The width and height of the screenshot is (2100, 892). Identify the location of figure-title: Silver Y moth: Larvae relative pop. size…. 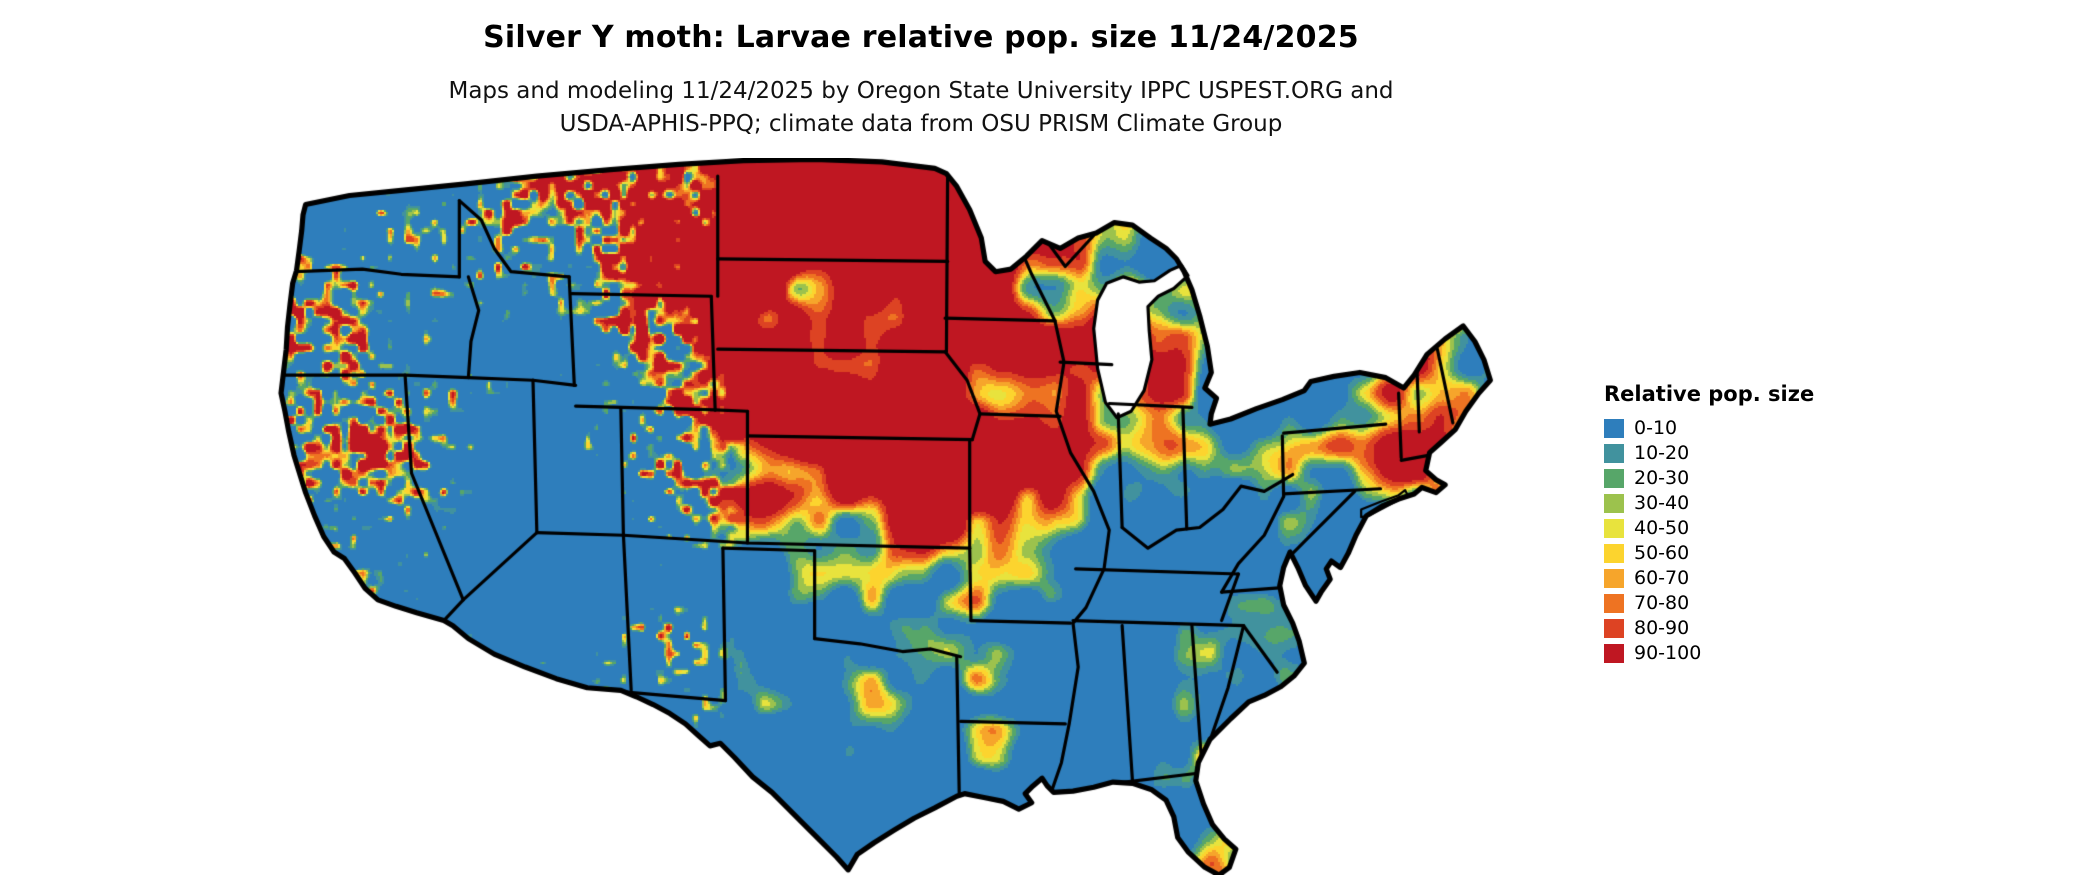
(921, 37).